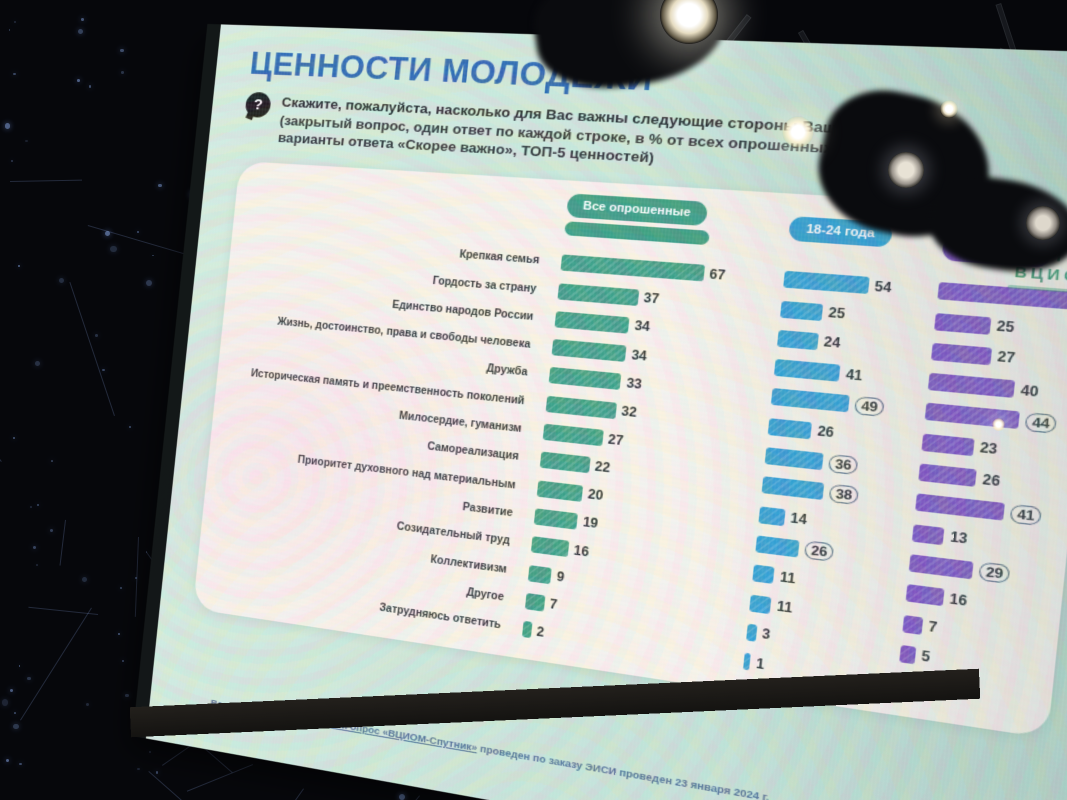 This screenshot has height=800, width=1067. I want to click on value-label-highlighted: 38, so click(843, 494).